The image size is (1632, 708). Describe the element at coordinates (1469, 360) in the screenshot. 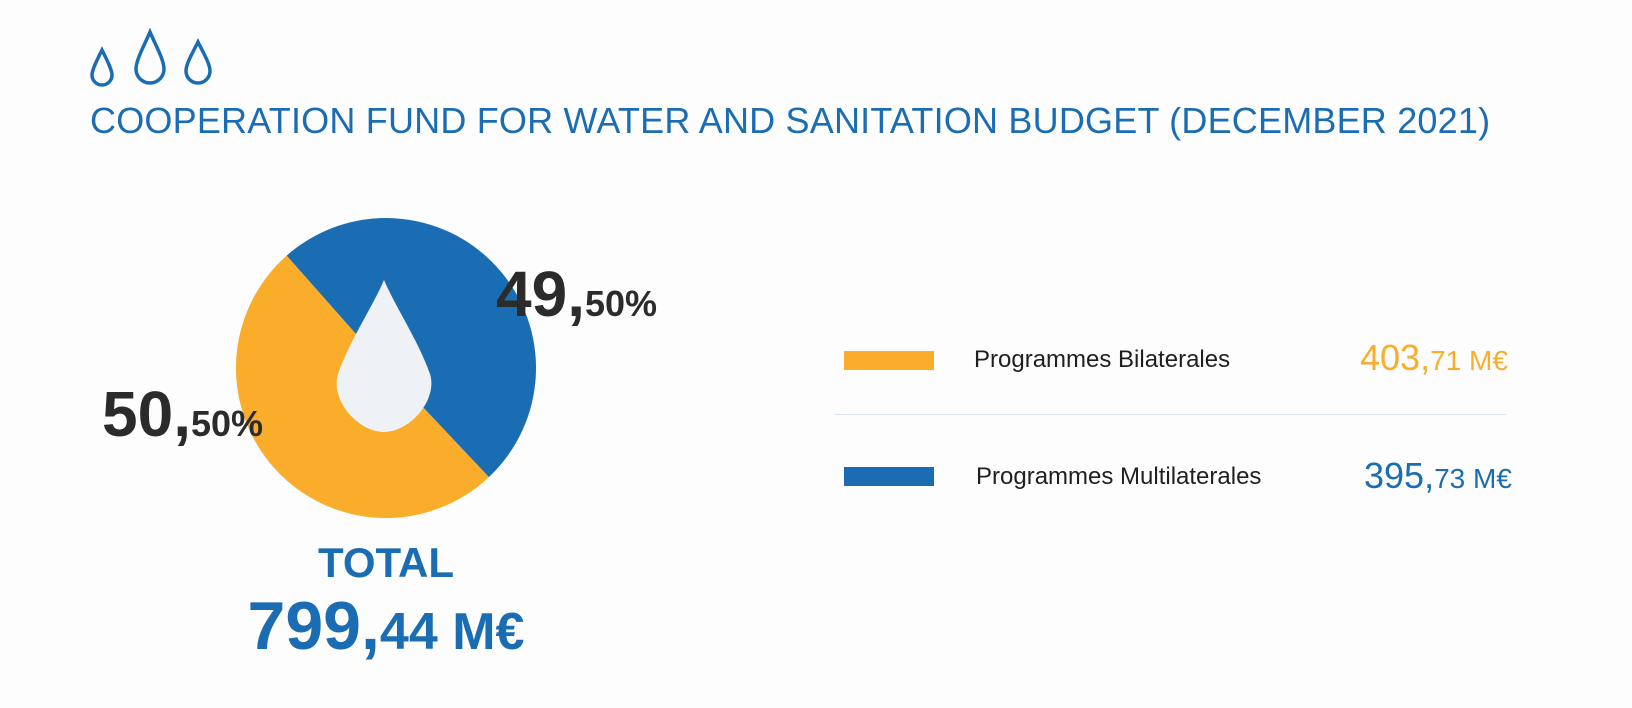

I see `amount-decimal: 71 M€` at that location.